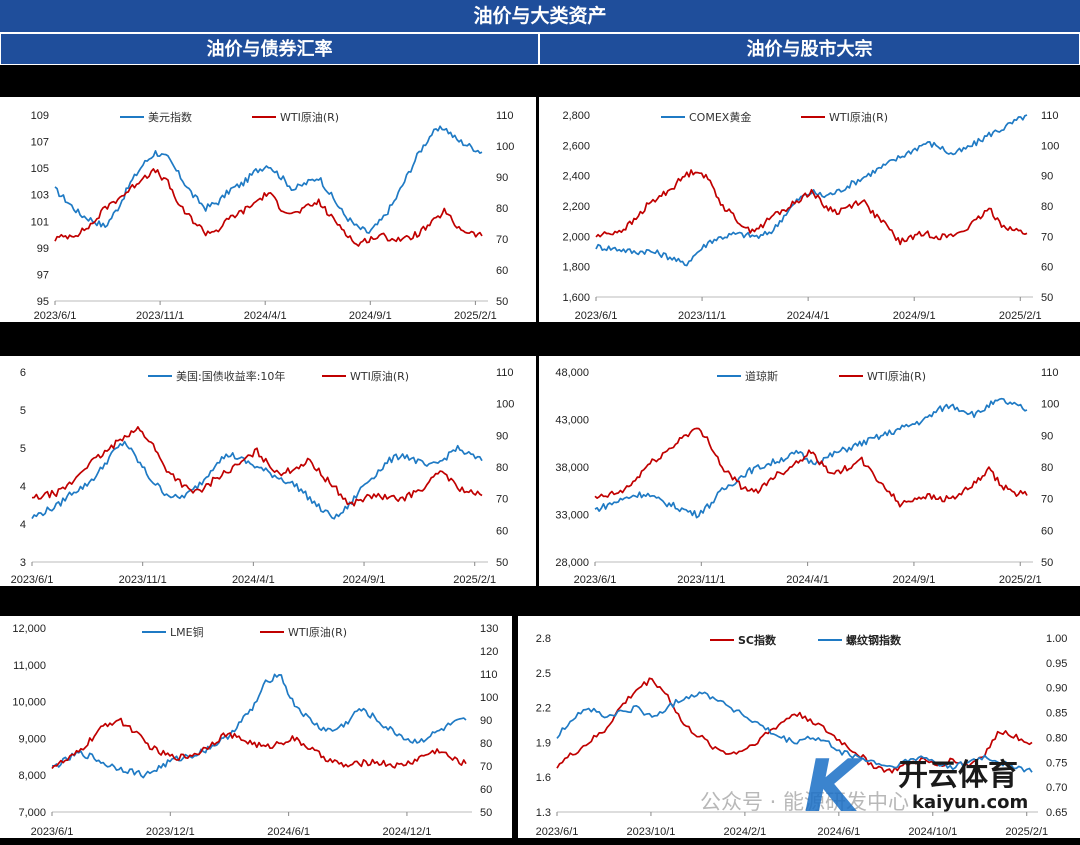 The image size is (1080, 845). I want to click on y-right-tick-label: 0.75, so click(1056, 763).